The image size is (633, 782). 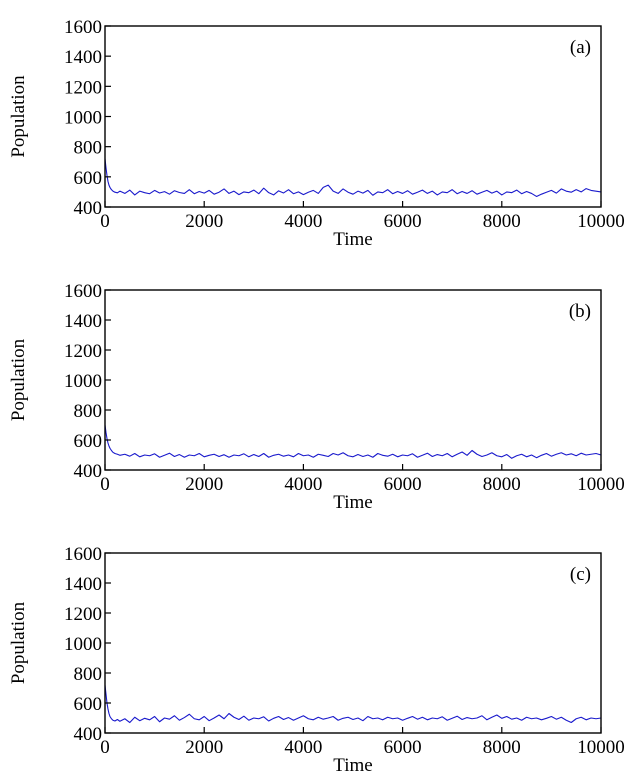 I want to click on panel-label: (c), so click(x=580, y=574).